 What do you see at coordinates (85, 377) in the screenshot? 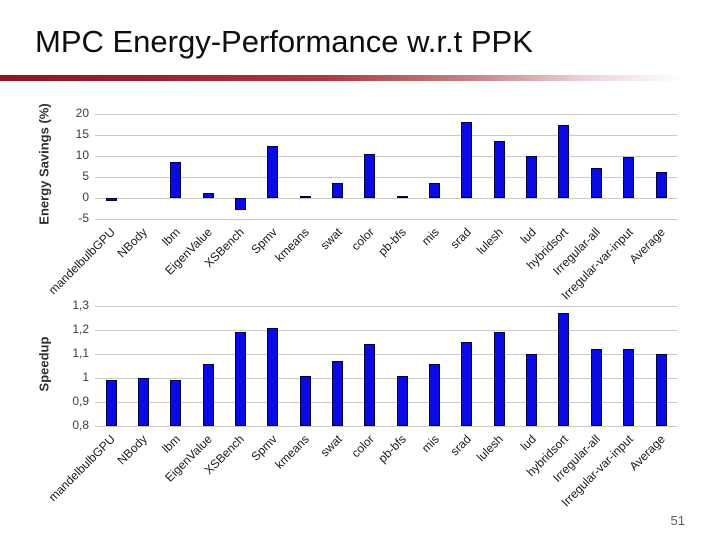
I see `y-tick-label: 1` at bounding box center [85, 377].